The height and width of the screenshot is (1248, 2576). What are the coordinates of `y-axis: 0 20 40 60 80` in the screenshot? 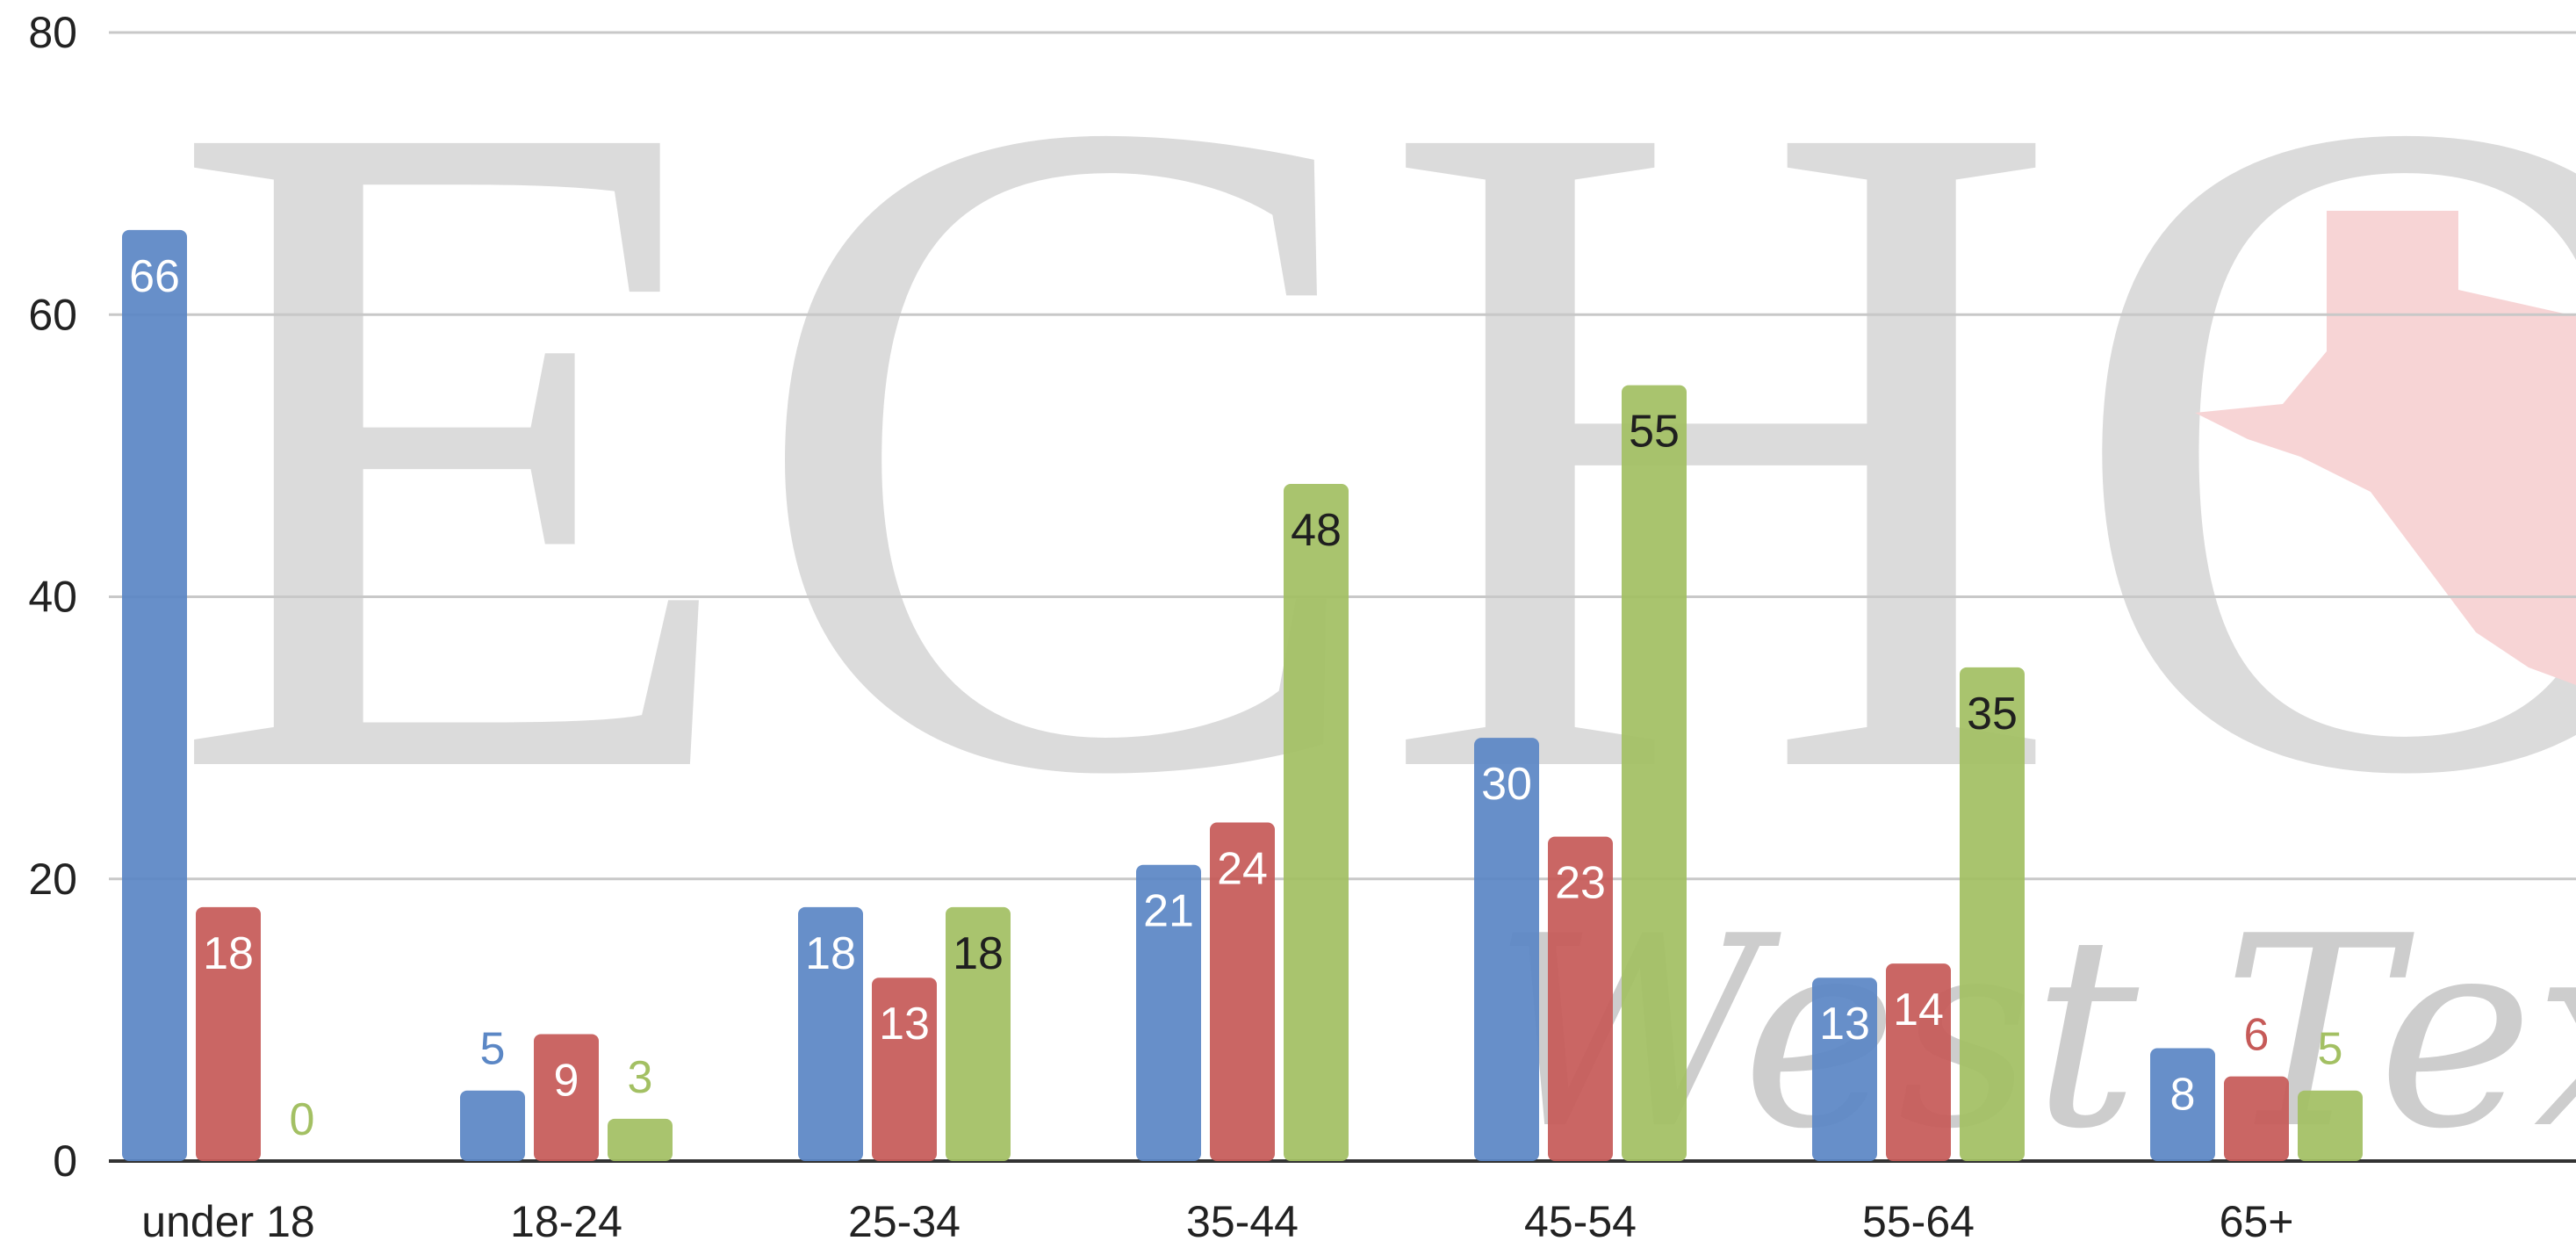 It's located at (52, 597).